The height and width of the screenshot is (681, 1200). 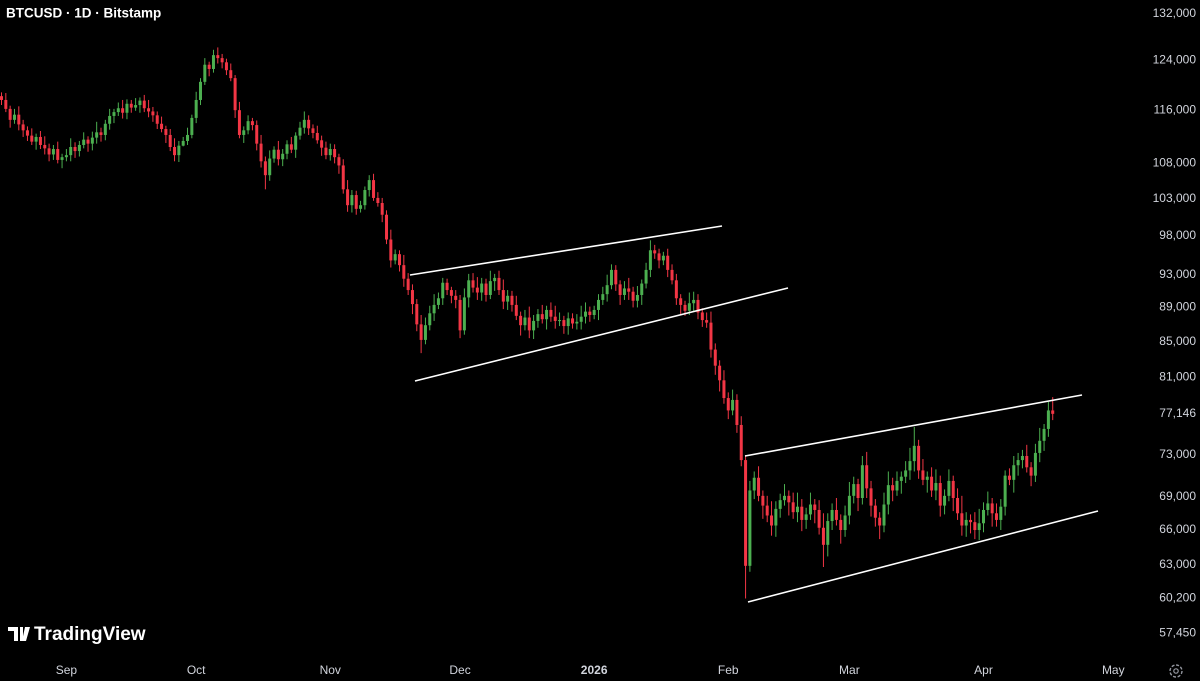 What do you see at coordinates (728, 670) in the screenshot?
I see `x-tick-label: Feb` at bounding box center [728, 670].